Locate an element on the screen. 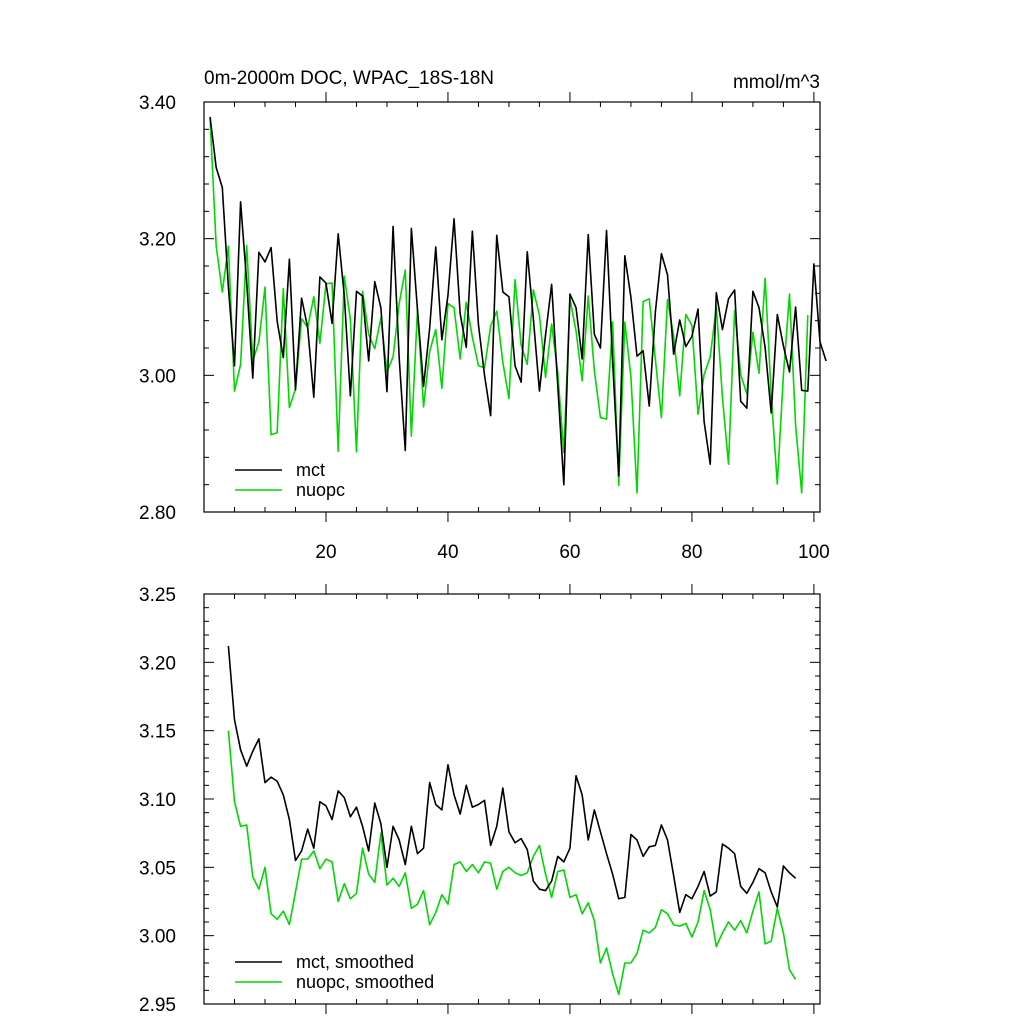 The height and width of the screenshot is (1024, 1024). y-tick-label: 2.80 is located at coordinates (157, 513).